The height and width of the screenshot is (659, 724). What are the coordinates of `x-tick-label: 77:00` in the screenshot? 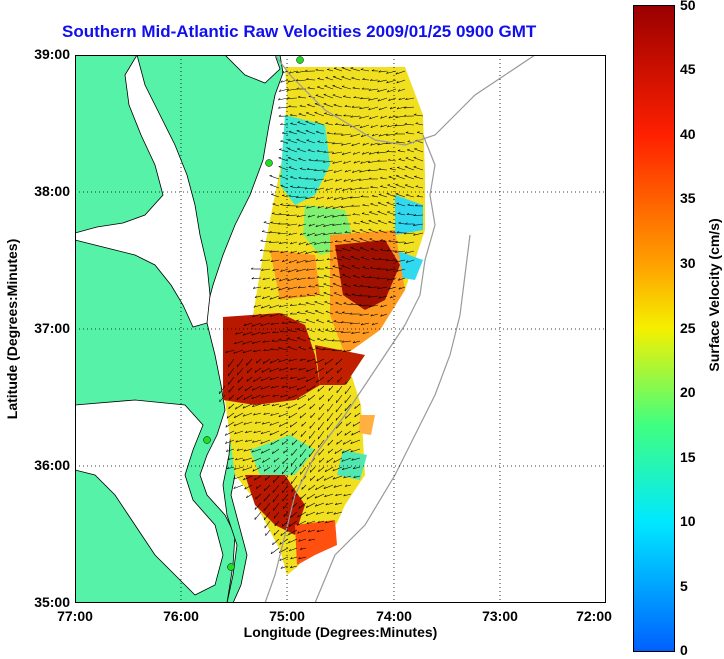 It's located at (75, 616).